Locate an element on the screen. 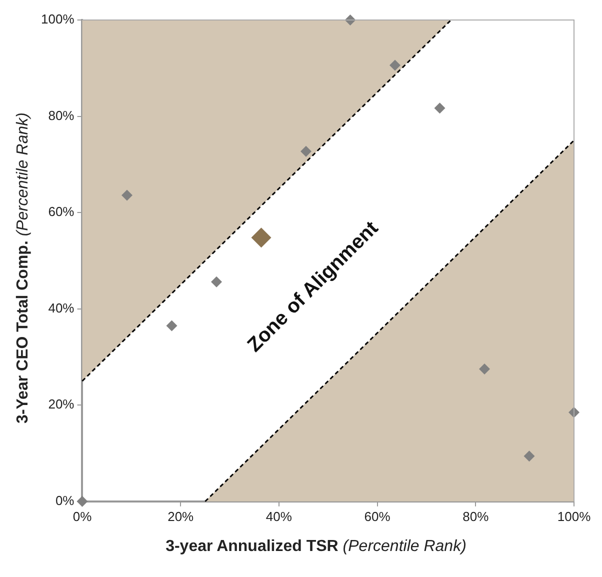 The image size is (602, 577). x-tick-label: 20% is located at coordinates (181, 516).